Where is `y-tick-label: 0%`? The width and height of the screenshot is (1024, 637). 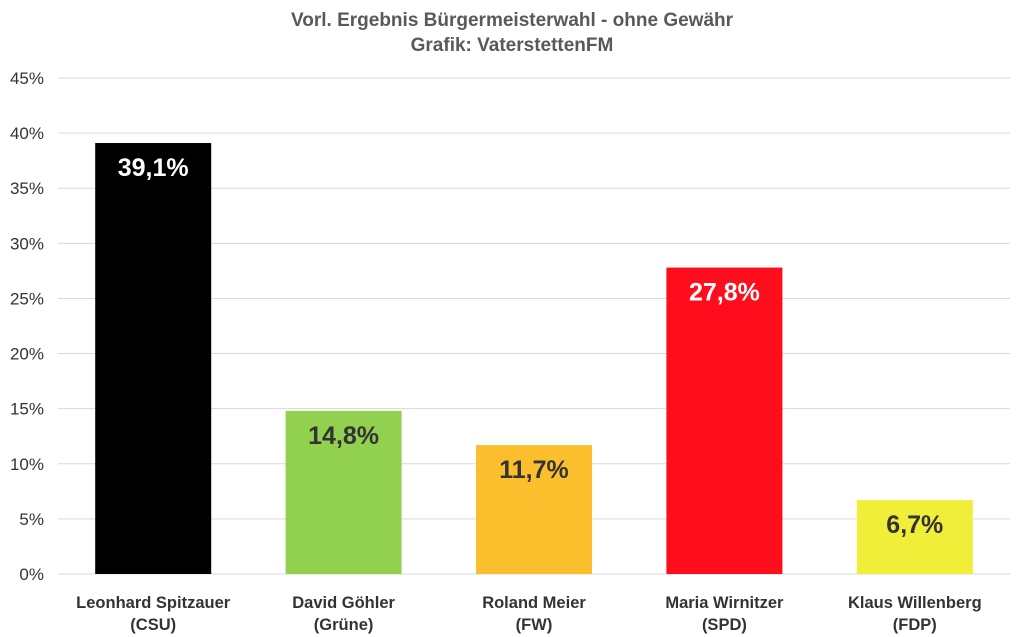
y-tick-label: 0% is located at coordinates (31, 574).